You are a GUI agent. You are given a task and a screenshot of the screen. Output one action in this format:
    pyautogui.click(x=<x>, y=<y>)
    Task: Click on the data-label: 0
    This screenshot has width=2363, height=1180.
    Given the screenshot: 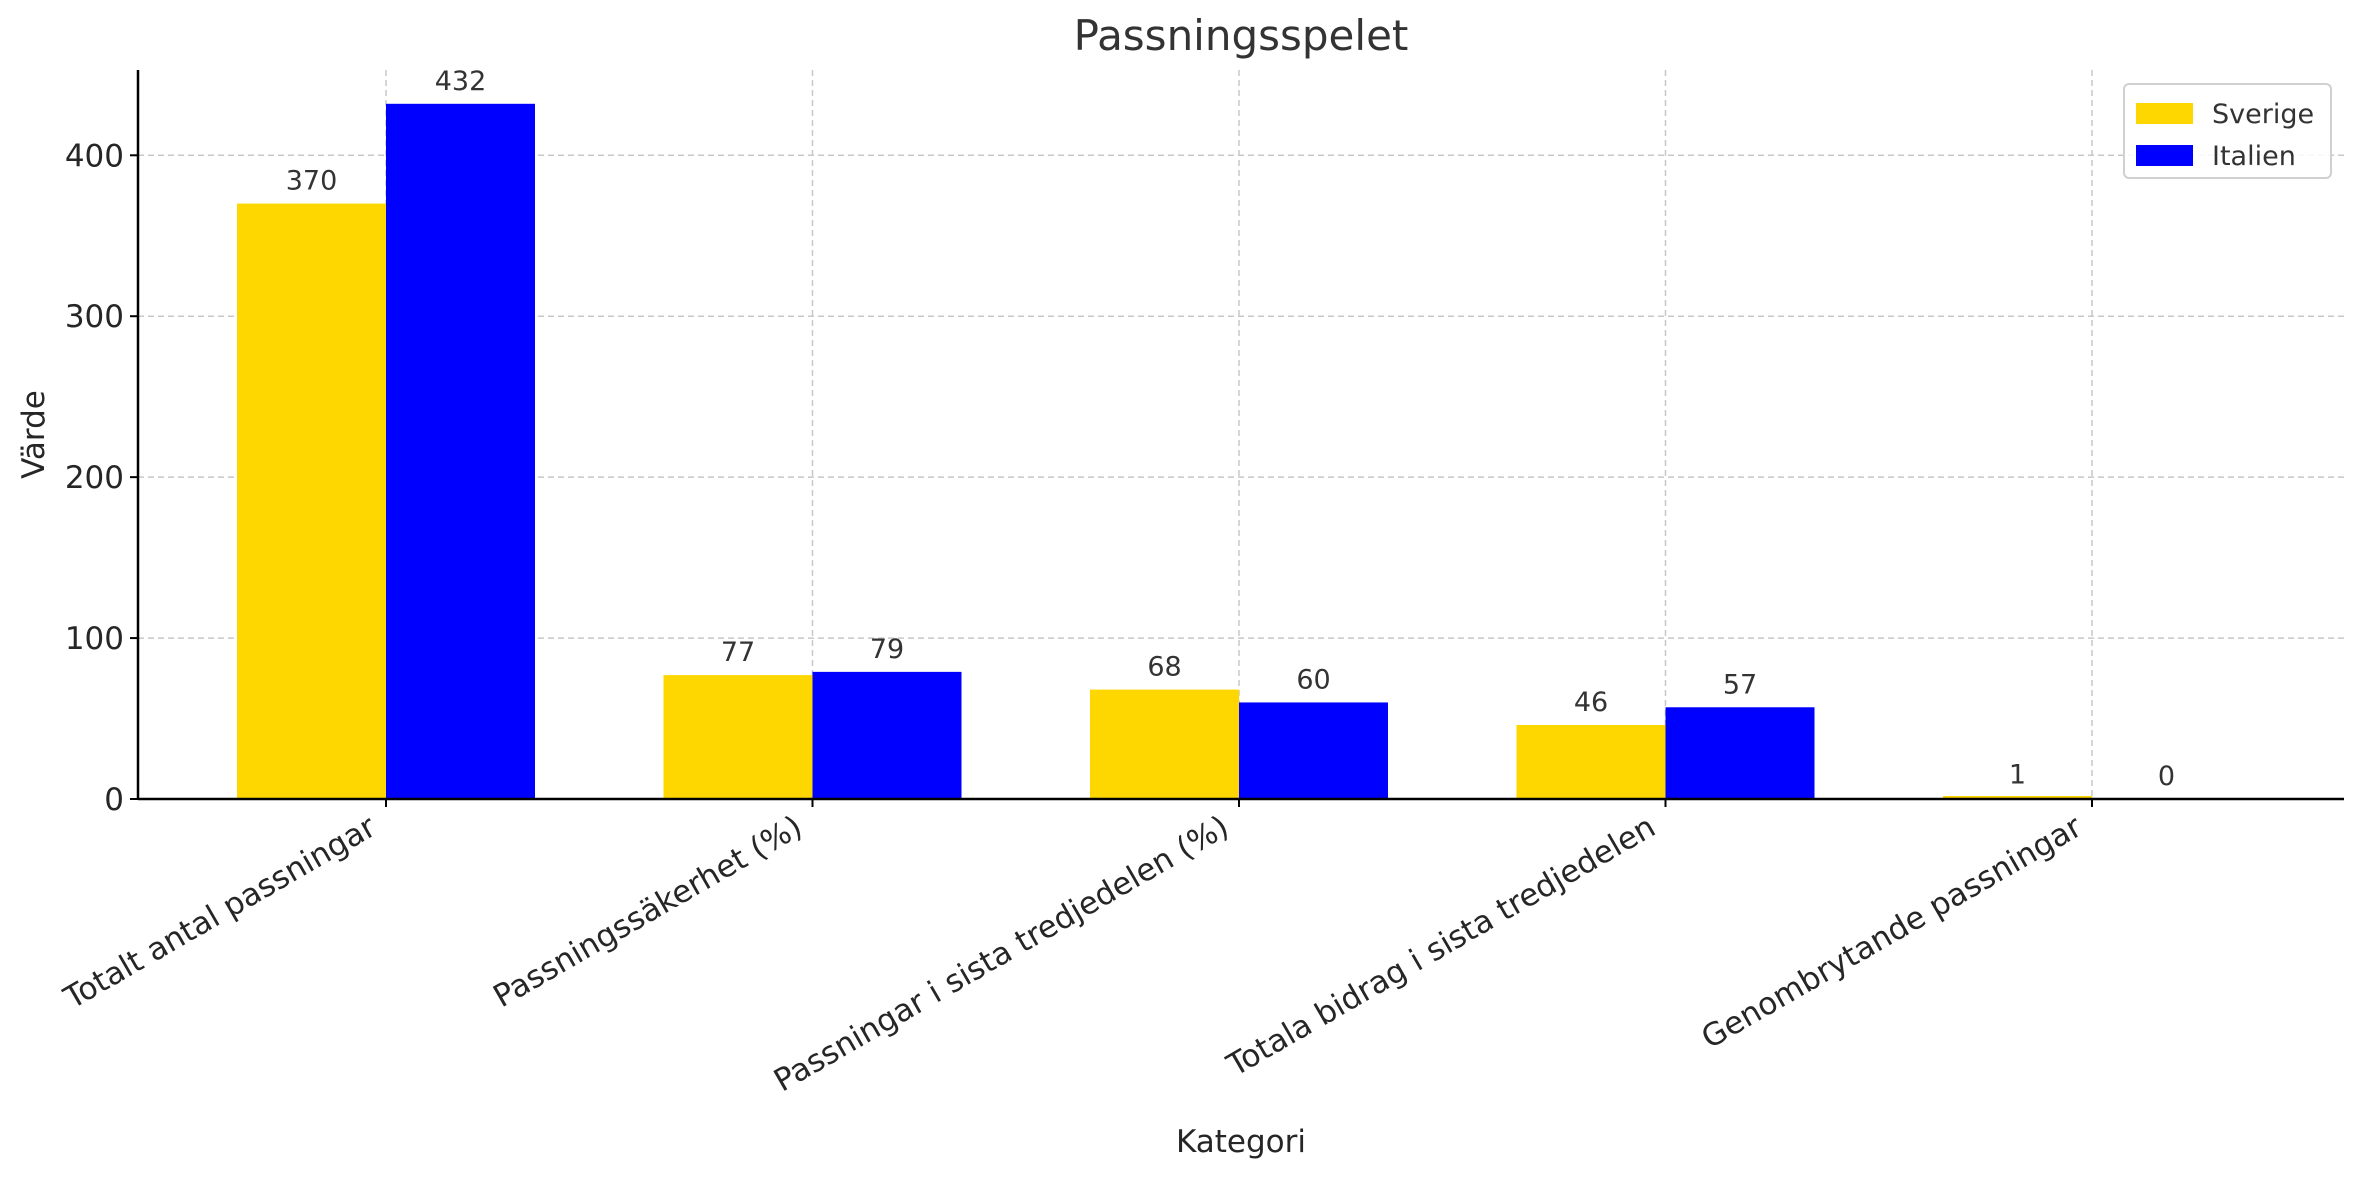 What is the action you would take?
    pyautogui.click(x=2166, y=776)
    